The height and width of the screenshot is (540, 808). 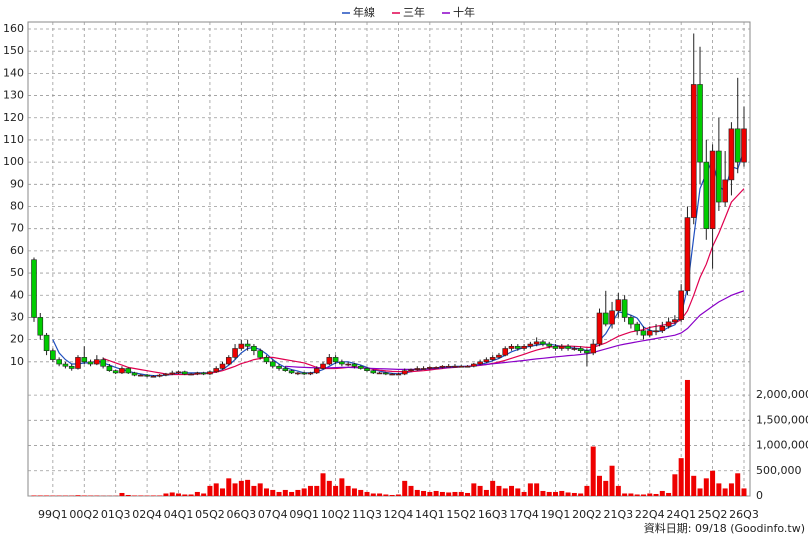 What do you see at coordinates (782, 445) in the screenshot?
I see `y2-tick-label: 1,000,000` at bounding box center [782, 445].